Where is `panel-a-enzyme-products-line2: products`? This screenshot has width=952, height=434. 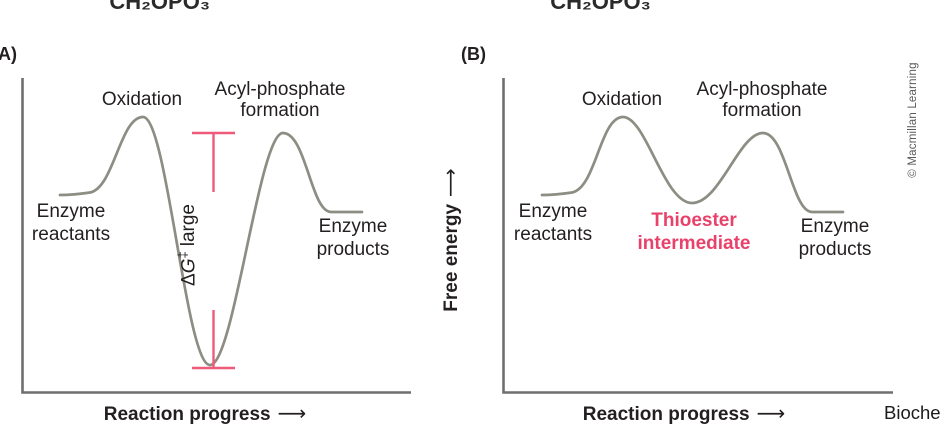 panel-a-enzyme-products-line2: products is located at coordinates (353, 249).